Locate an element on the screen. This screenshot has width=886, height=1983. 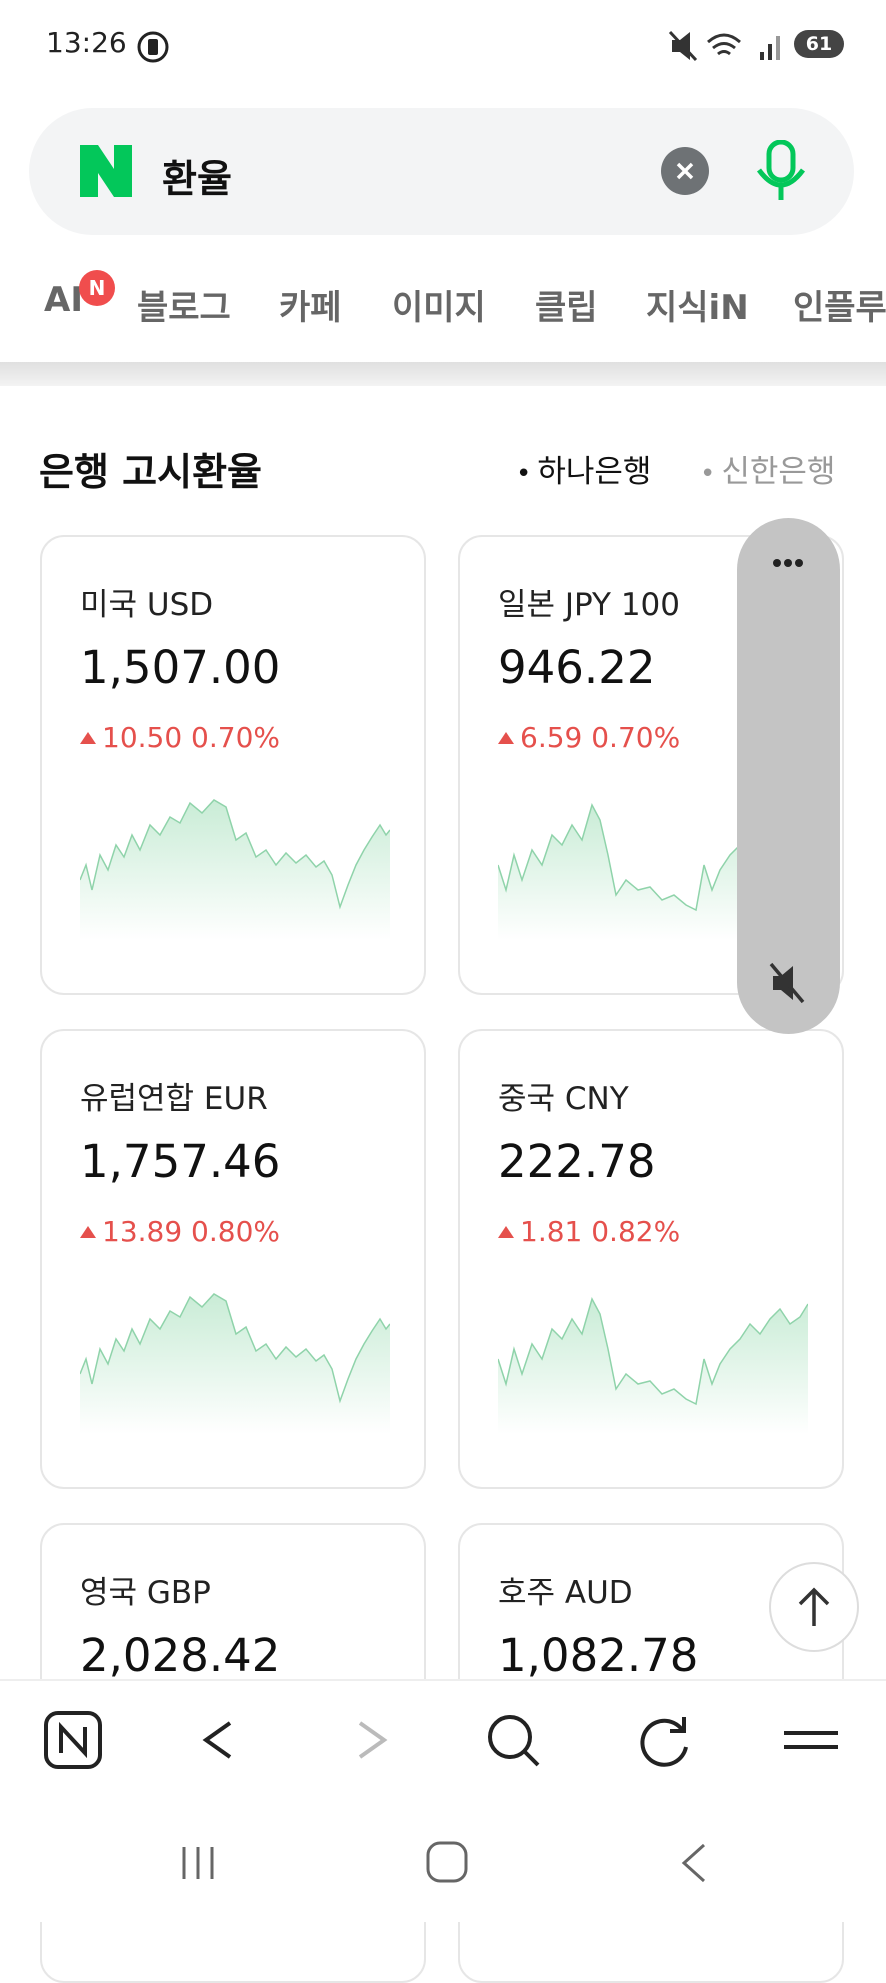
sys-back is located at coordinates (693, 1863).